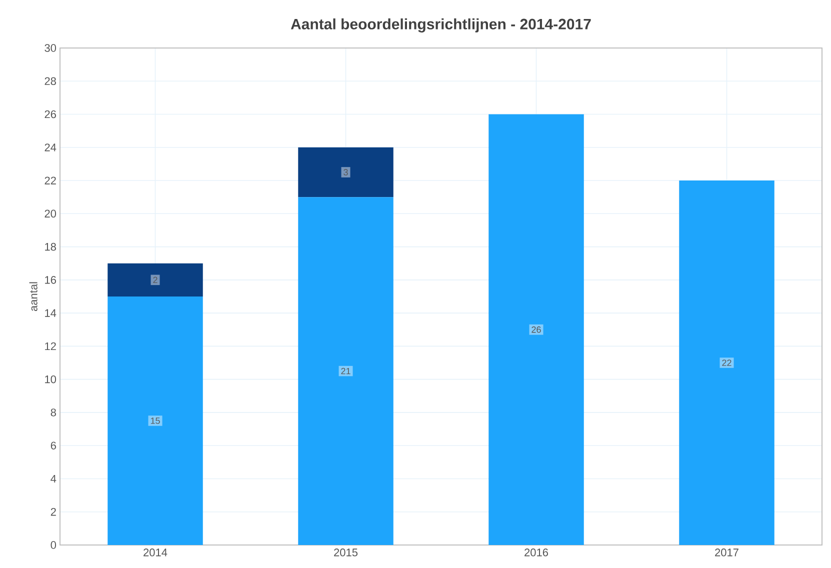  I want to click on y-tick-label: 14, so click(50, 313).